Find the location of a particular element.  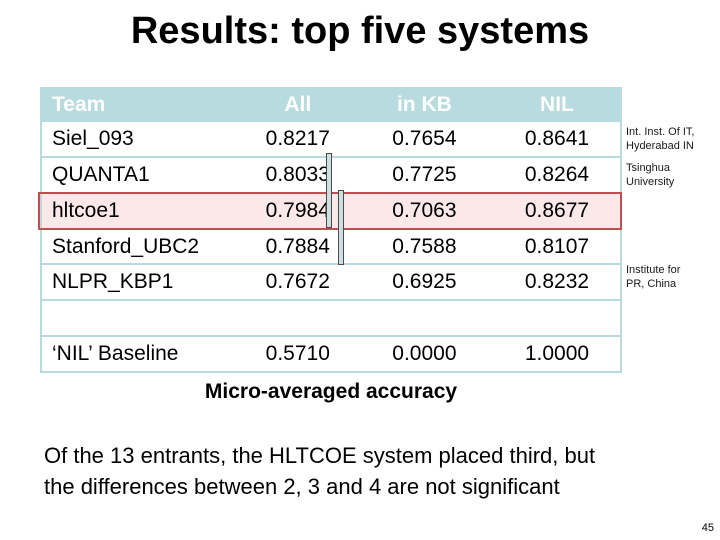

cell-all: 0.7672 is located at coordinates (297, 282).